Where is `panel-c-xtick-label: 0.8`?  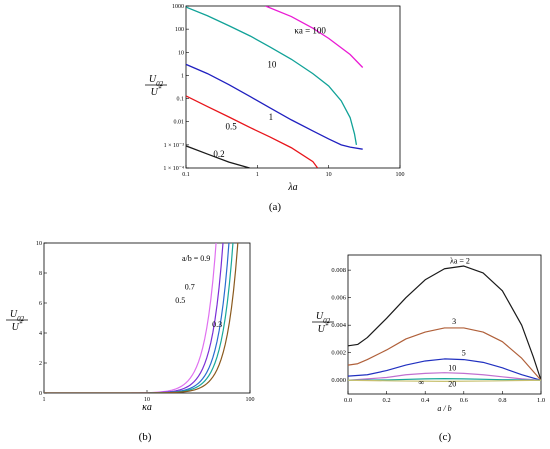 panel-c-xtick-label: 0.8 is located at coordinates (502, 400).